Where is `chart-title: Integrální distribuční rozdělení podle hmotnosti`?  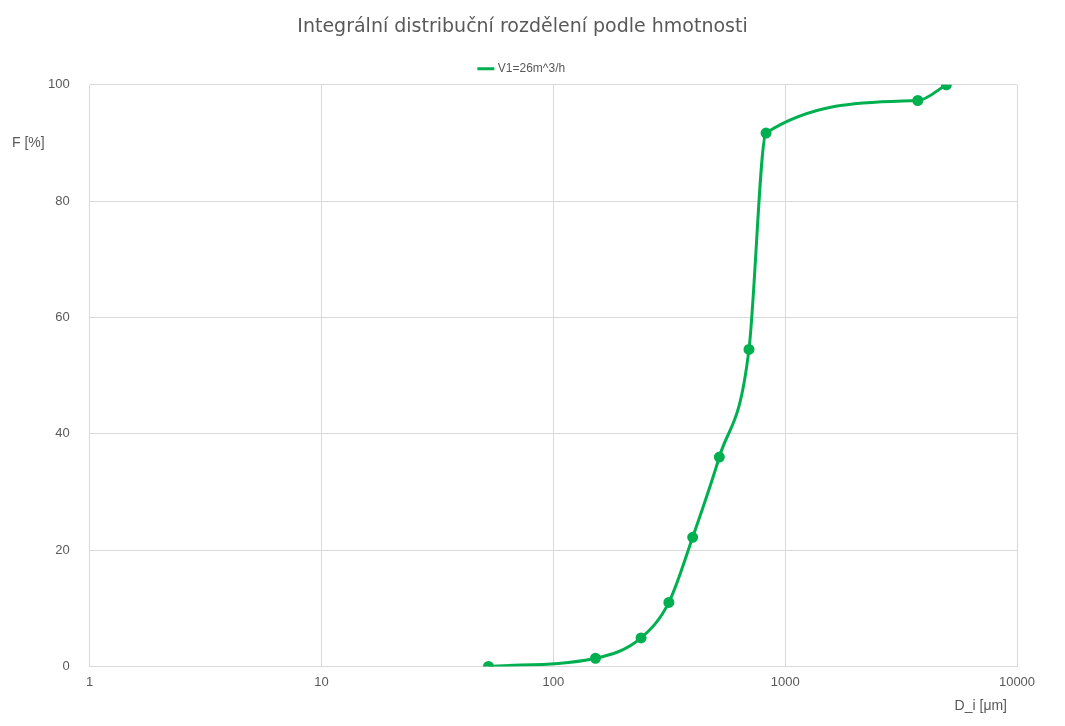
chart-title: Integrální distribuční rozdělení podle hmotnosti is located at coordinates (522, 25).